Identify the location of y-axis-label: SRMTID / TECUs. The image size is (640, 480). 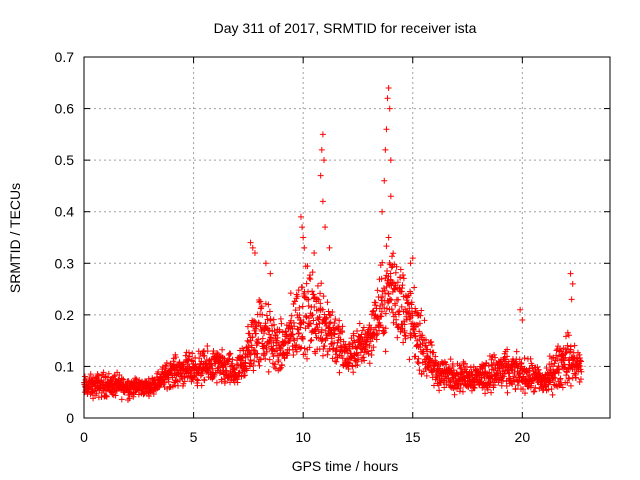
(15, 238).